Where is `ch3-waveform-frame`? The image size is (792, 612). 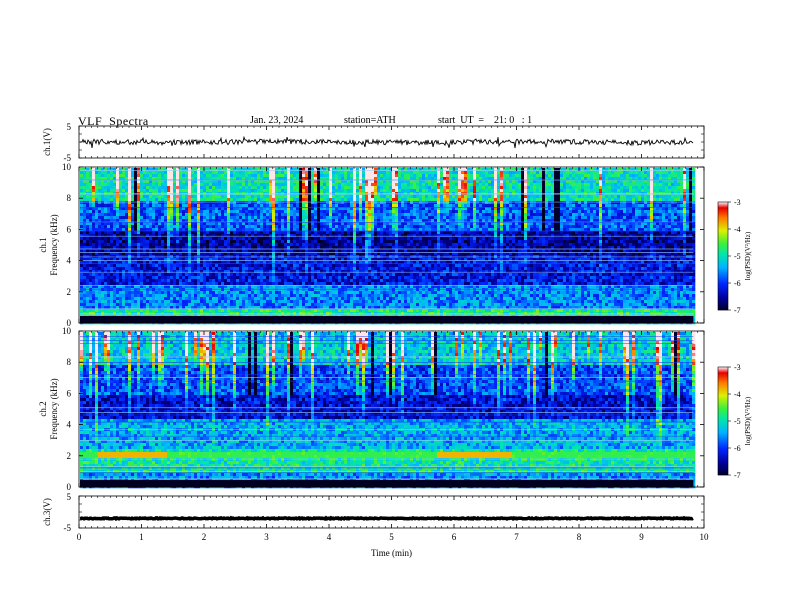
ch3-waveform-frame is located at coordinates (391, 512).